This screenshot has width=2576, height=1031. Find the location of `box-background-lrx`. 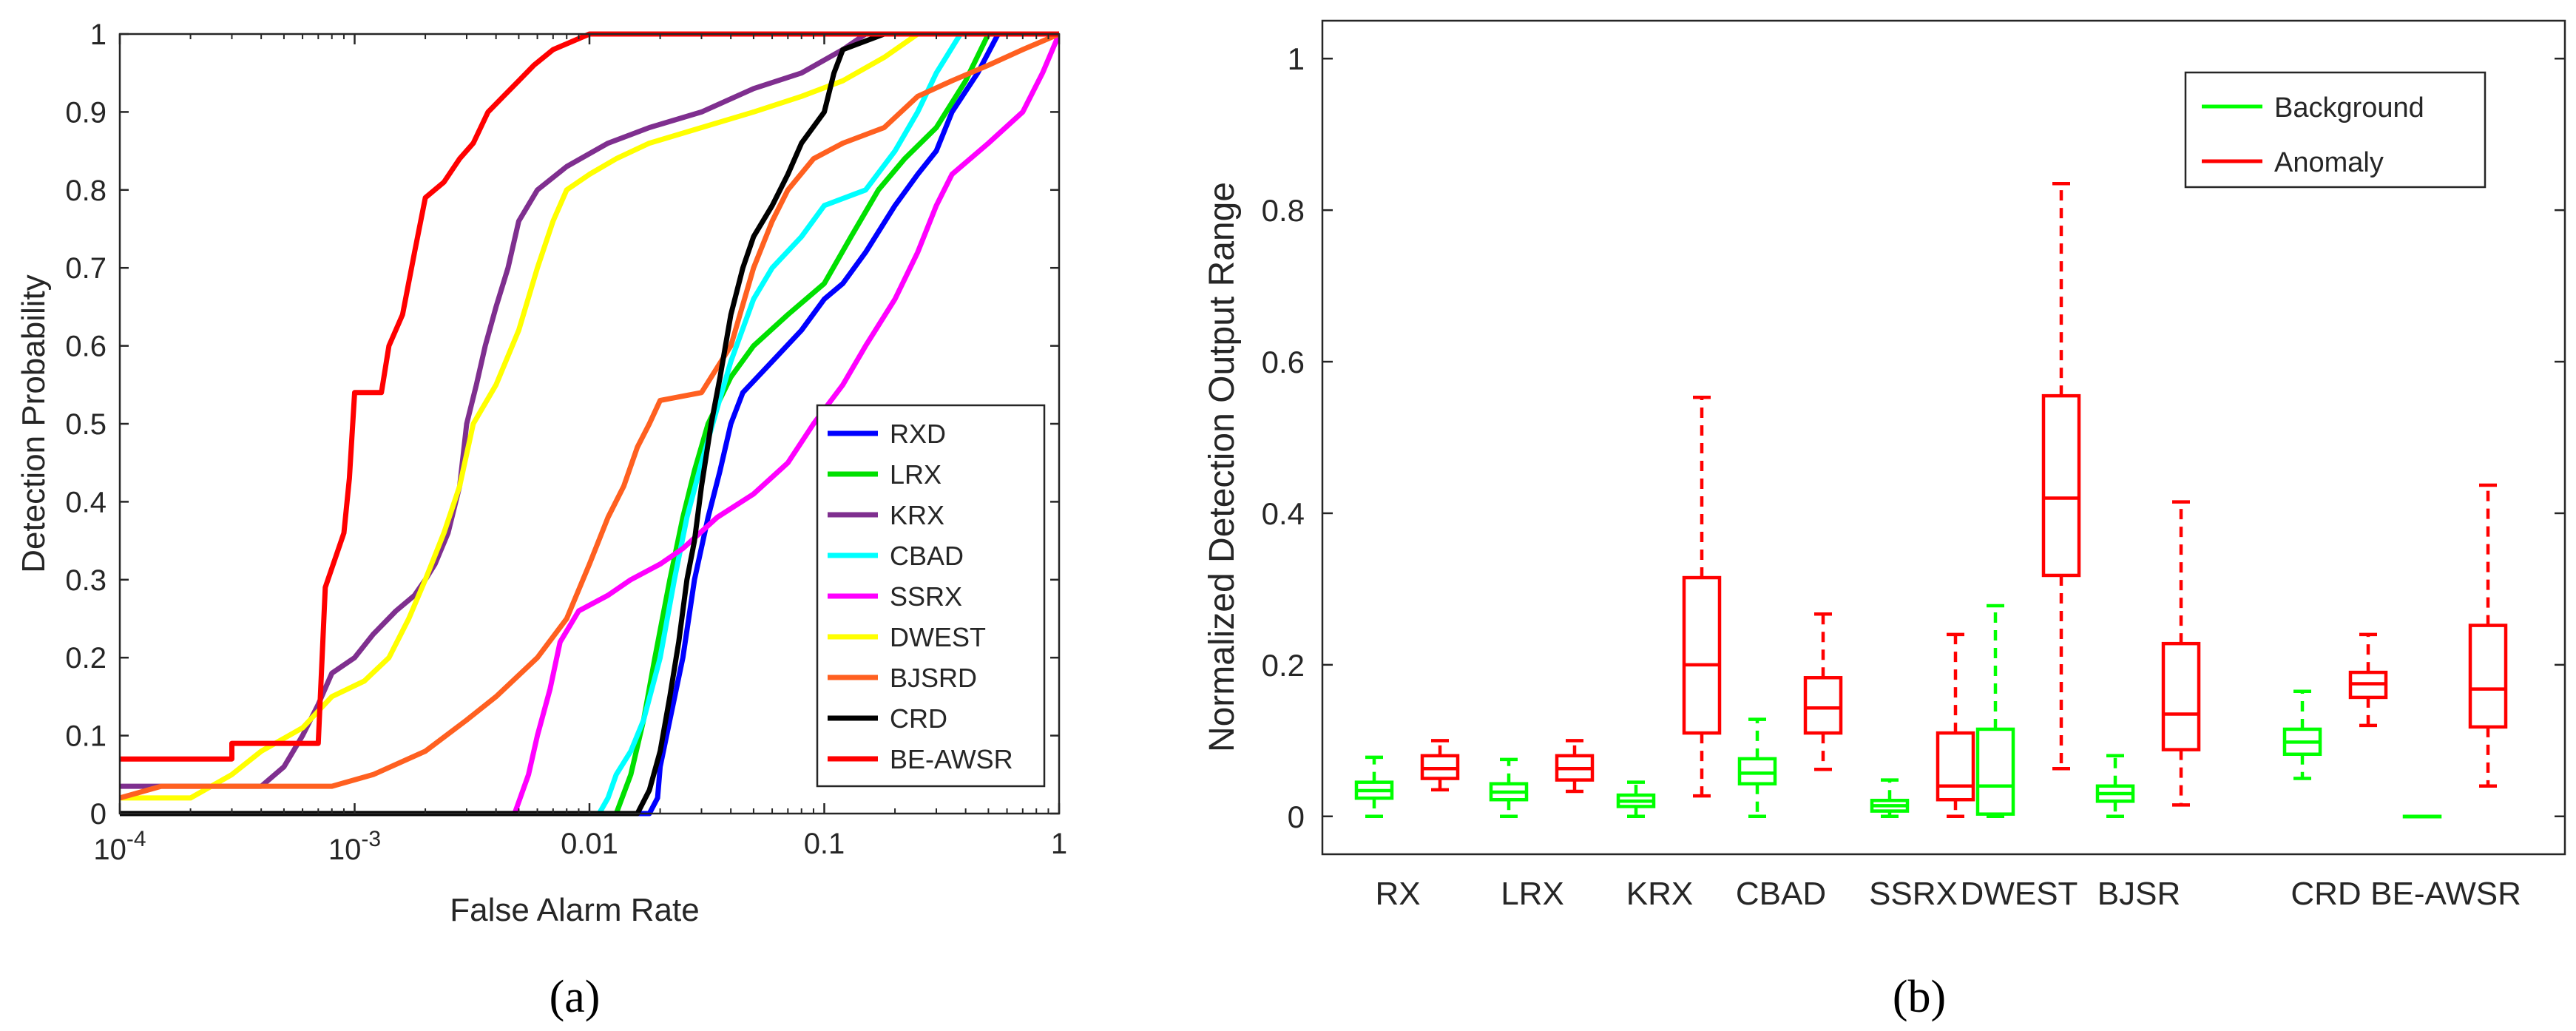

box-background-lrx is located at coordinates (1509, 788).